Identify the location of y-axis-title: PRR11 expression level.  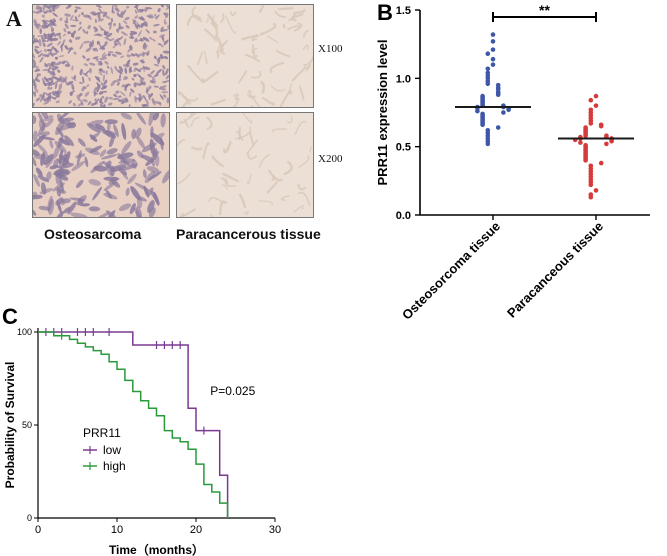
(382, 113).